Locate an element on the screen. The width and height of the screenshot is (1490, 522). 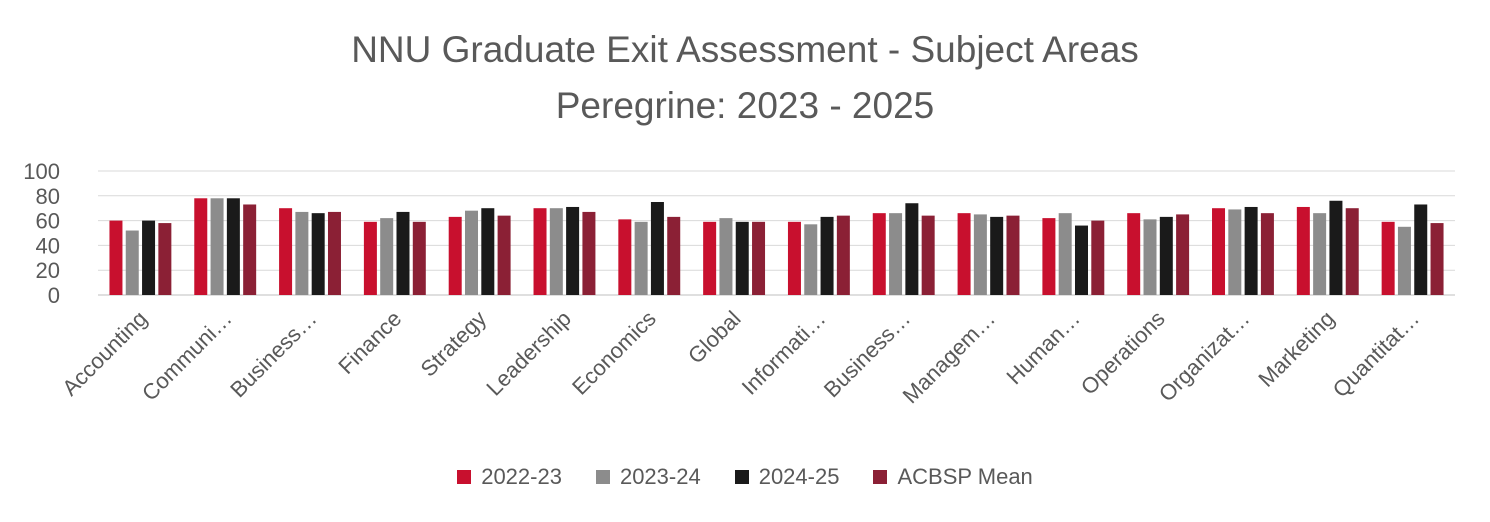
y-tick-label: 40 is located at coordinates (48, 245).